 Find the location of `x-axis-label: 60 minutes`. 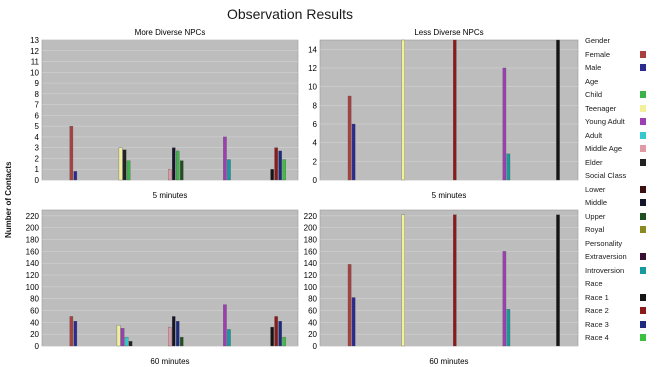

x-axis-label: 60 minutes is located at coordinates (448, 361).